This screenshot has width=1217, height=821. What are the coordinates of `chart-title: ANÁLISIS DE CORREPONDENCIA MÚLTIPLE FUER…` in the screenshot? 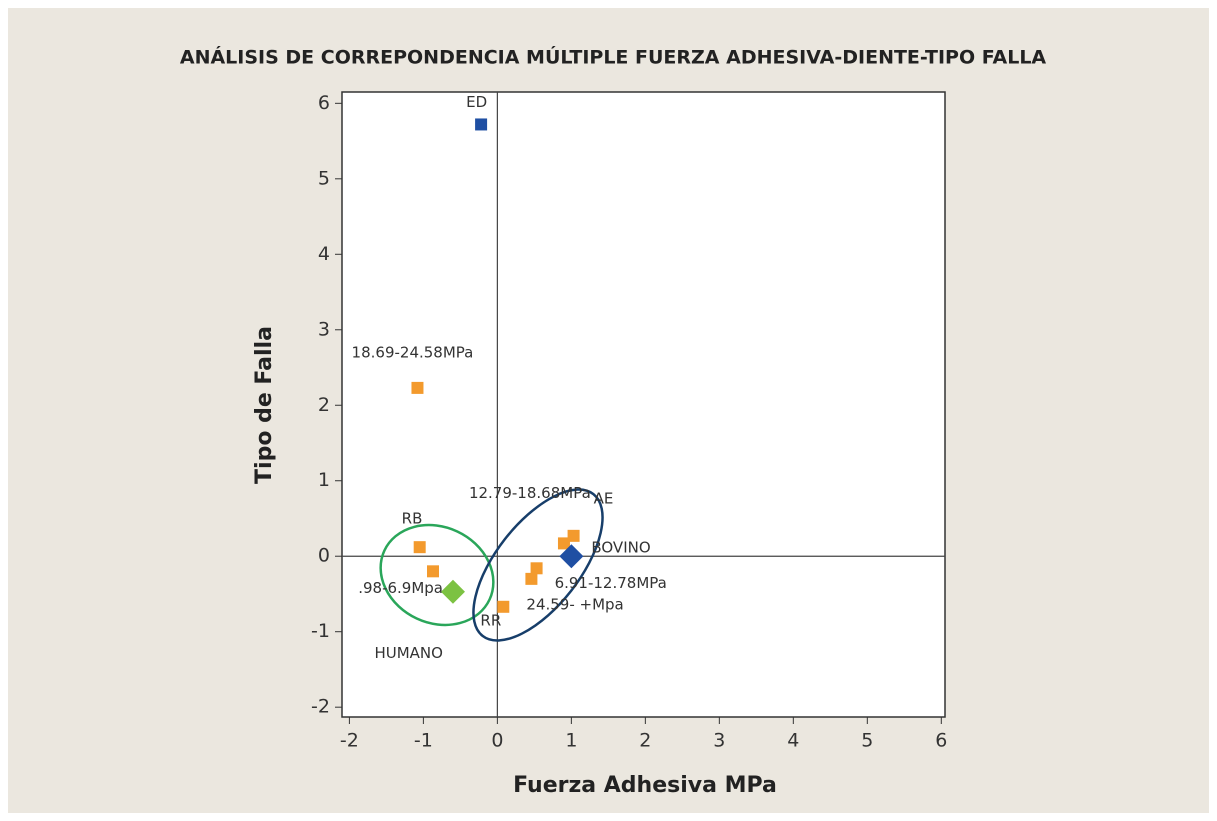 It's located at (613, 57).